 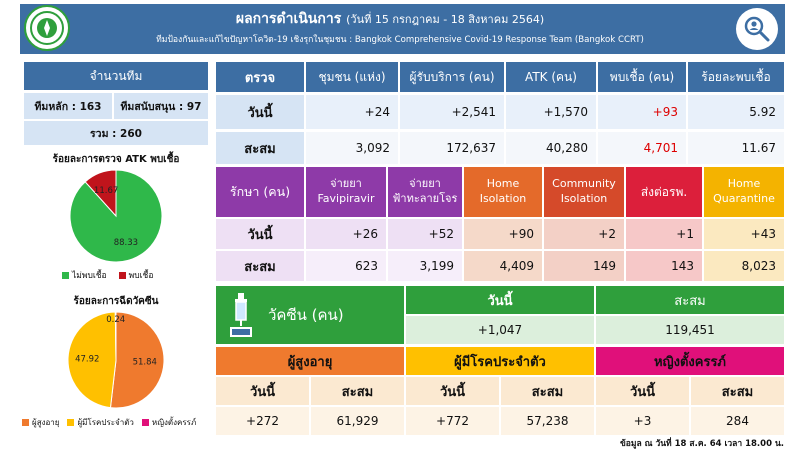 What do you see at coordinates (145, 363) in the screenshot?
I see `pie-label-elderly: 51.84` at bounding box center [145, 363].